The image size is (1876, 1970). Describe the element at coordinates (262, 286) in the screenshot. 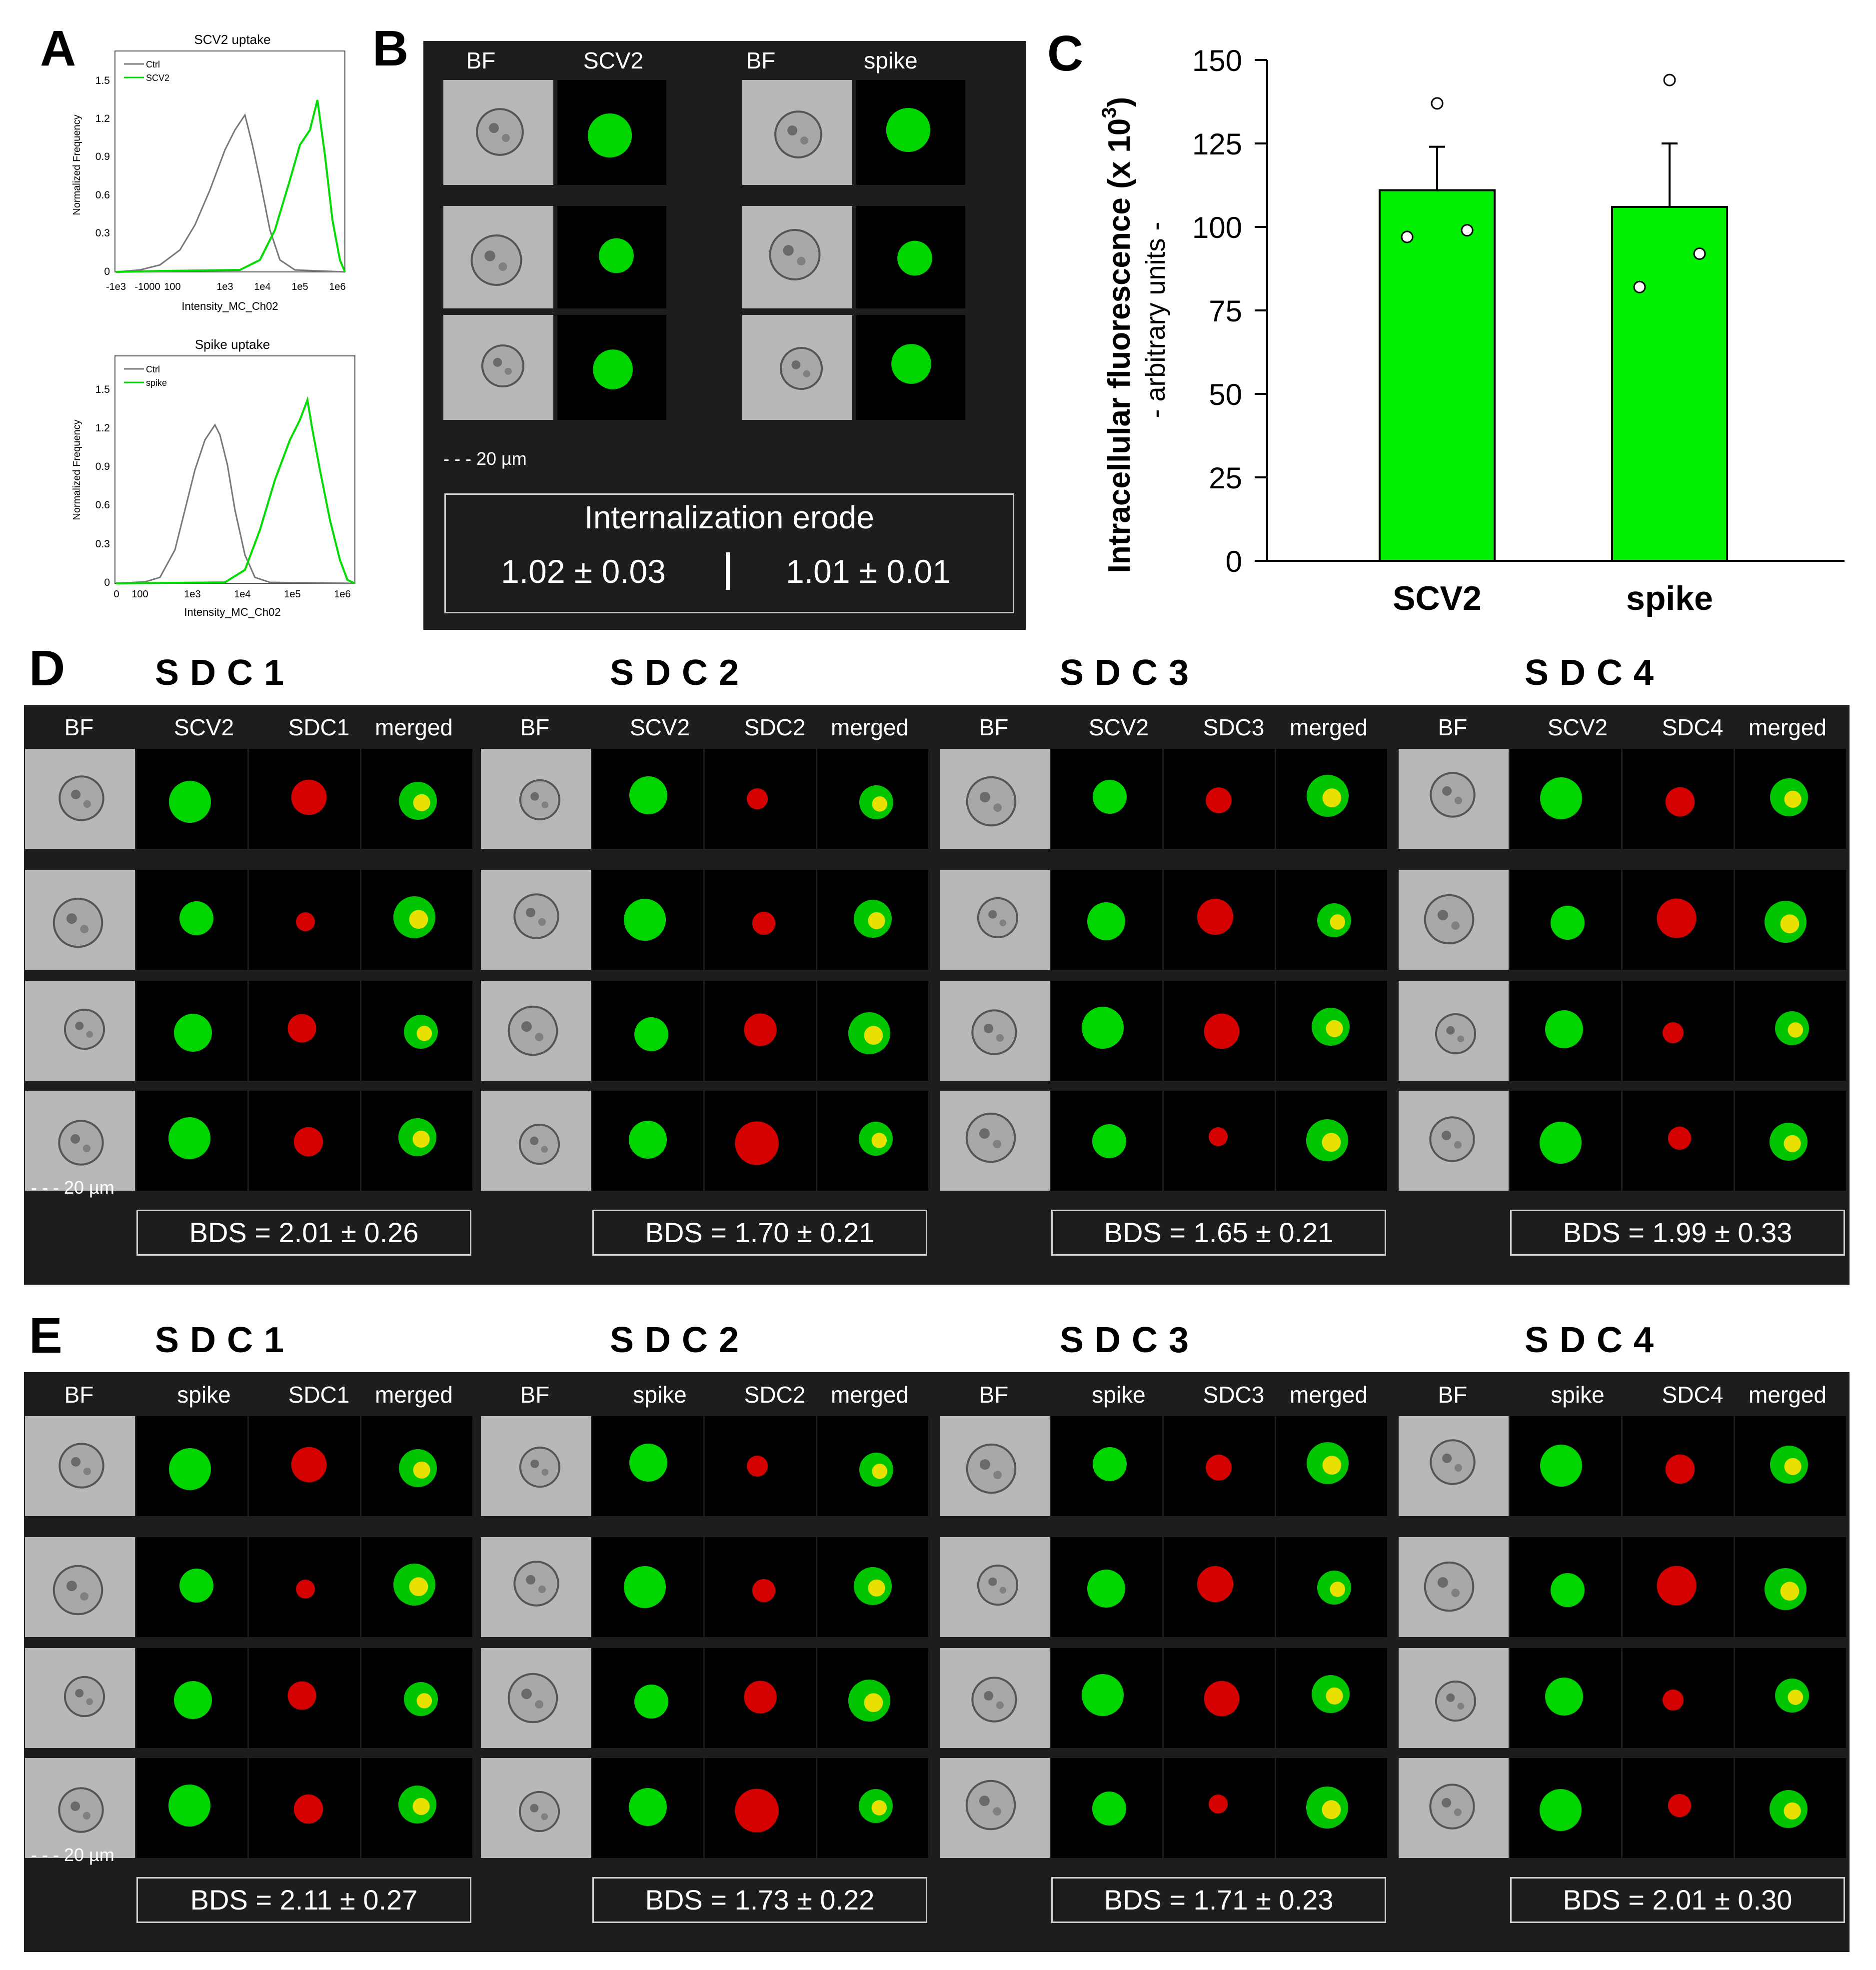

I see `svg-text: 1e4` at that location.